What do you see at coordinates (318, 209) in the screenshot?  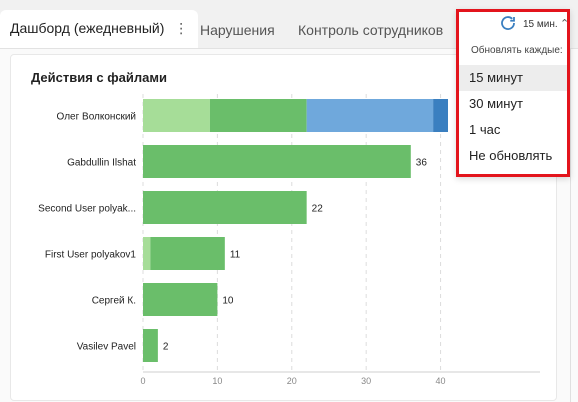 I see `data-label: 22` at bounding box center [318, 209].